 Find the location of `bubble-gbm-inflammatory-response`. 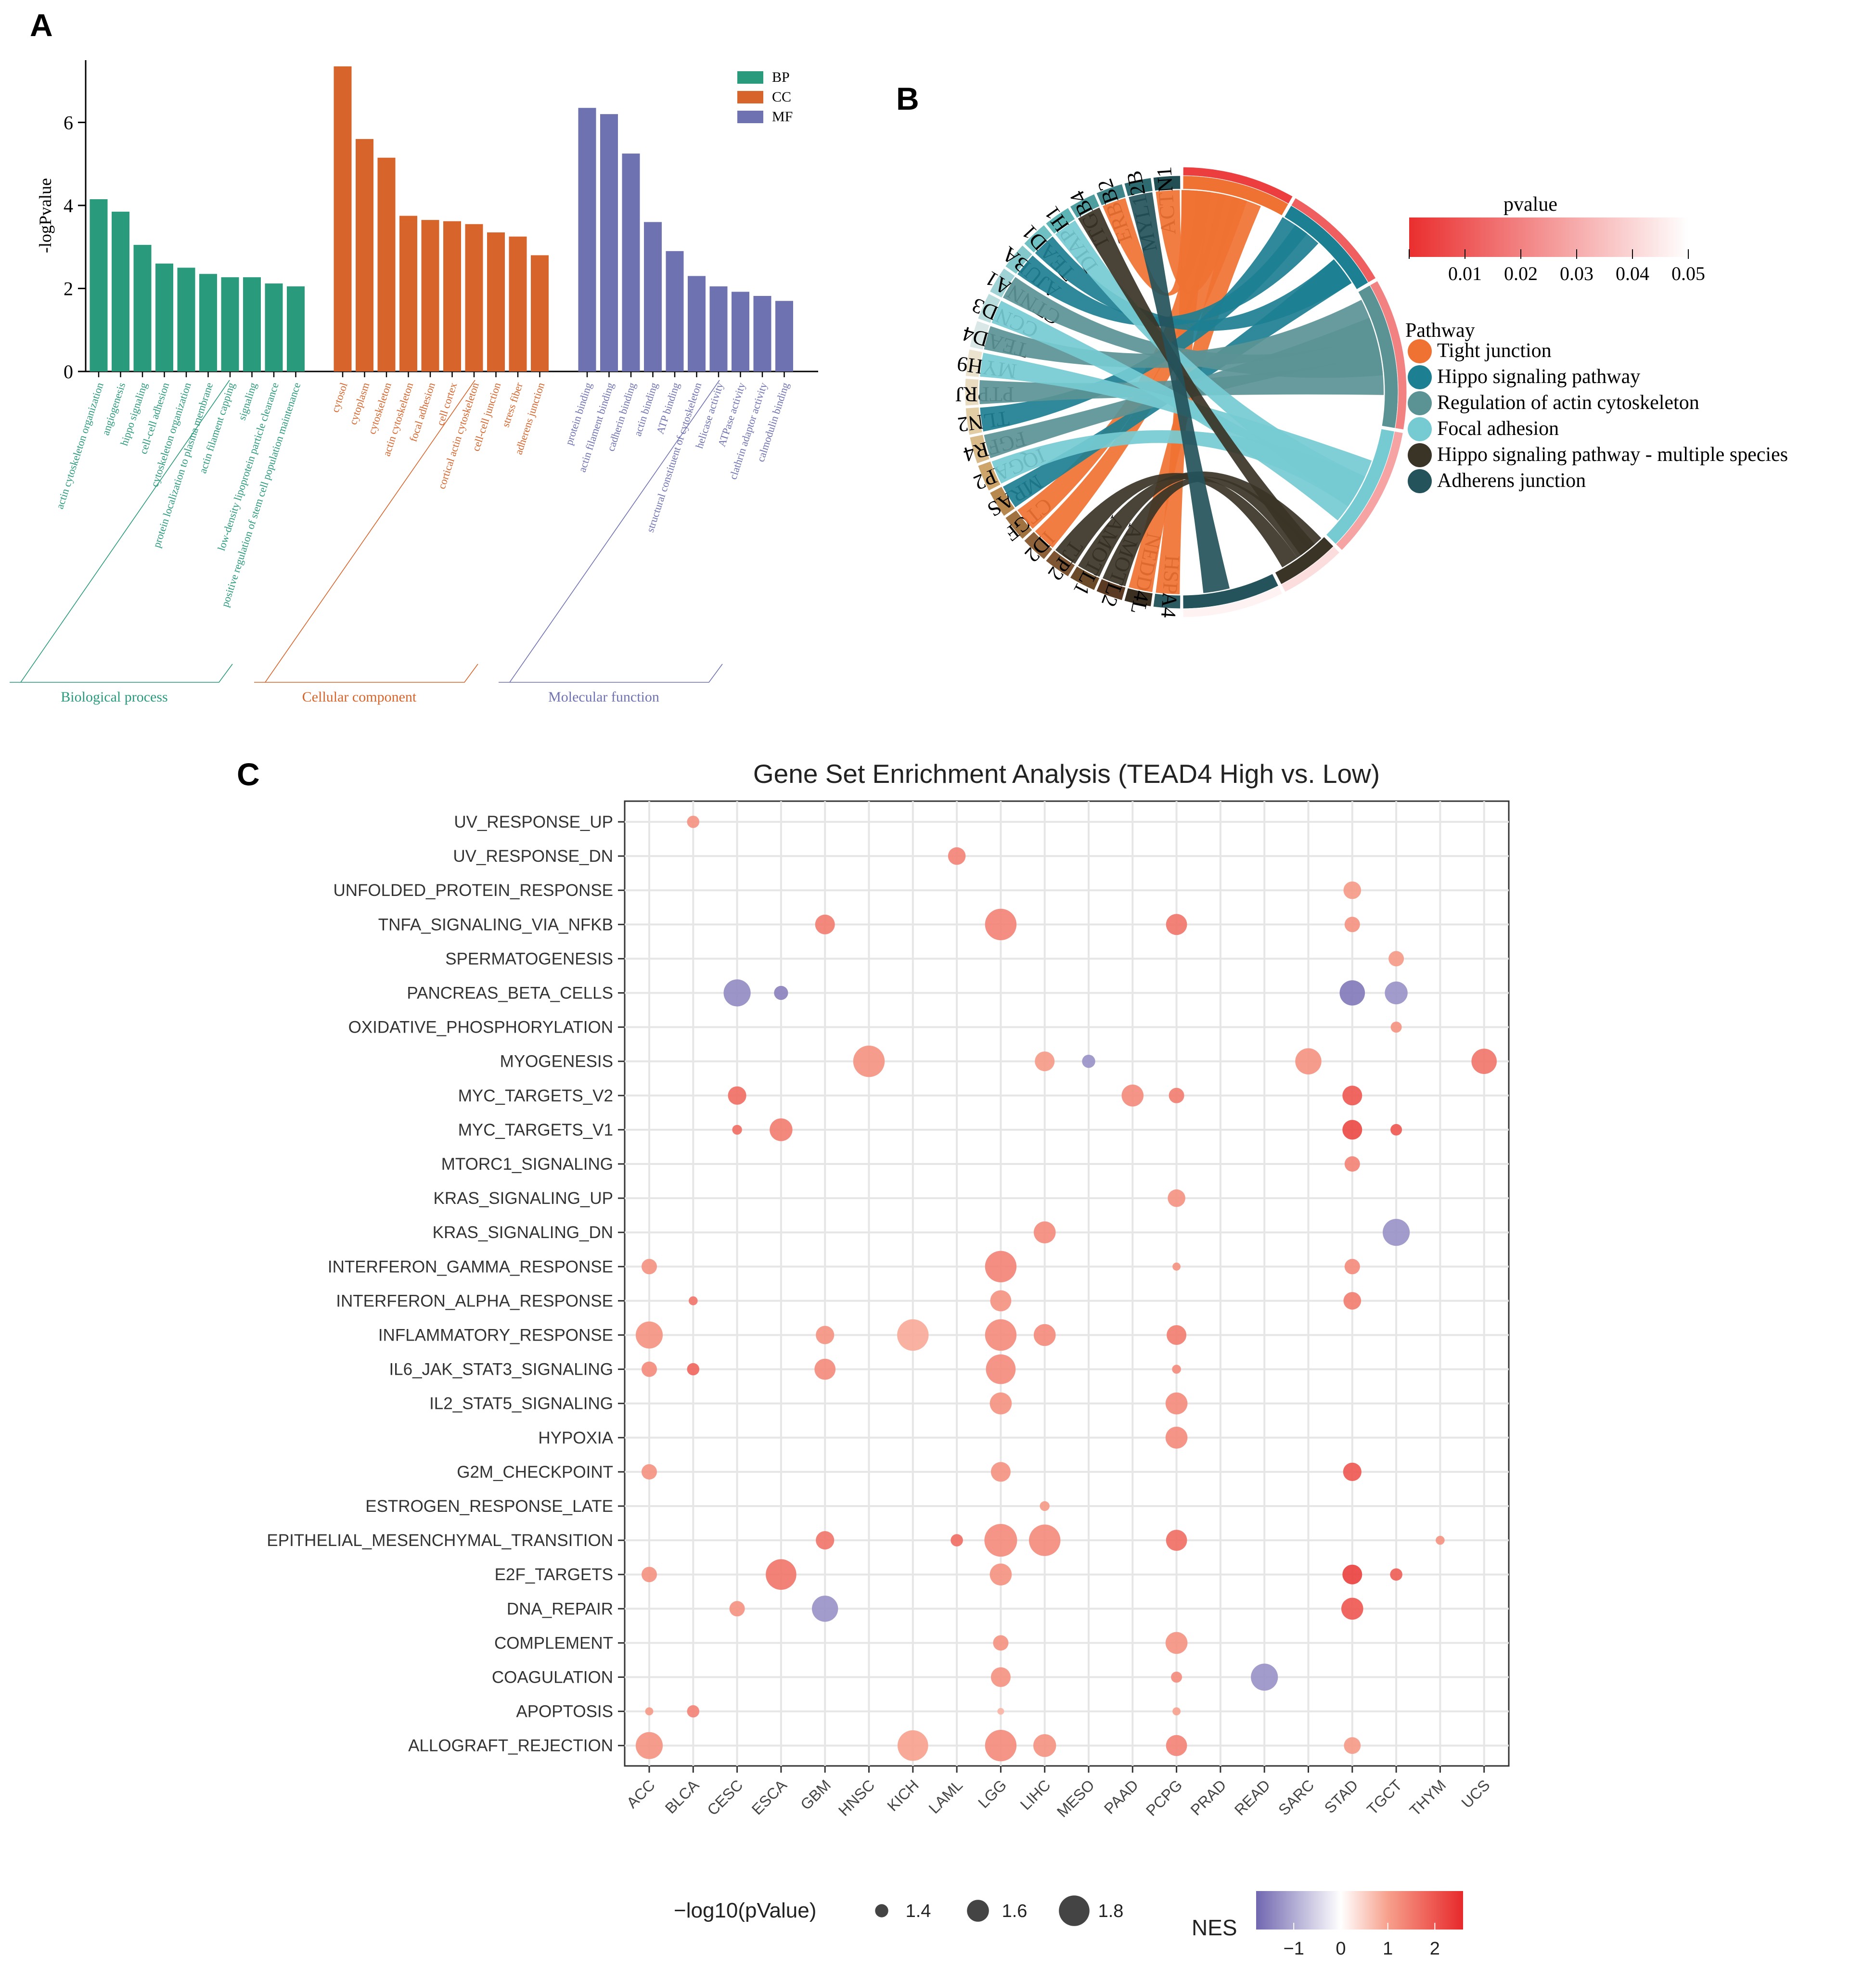

bubble-gbm-inflammatory-response is located at coordinates (825, 1335).